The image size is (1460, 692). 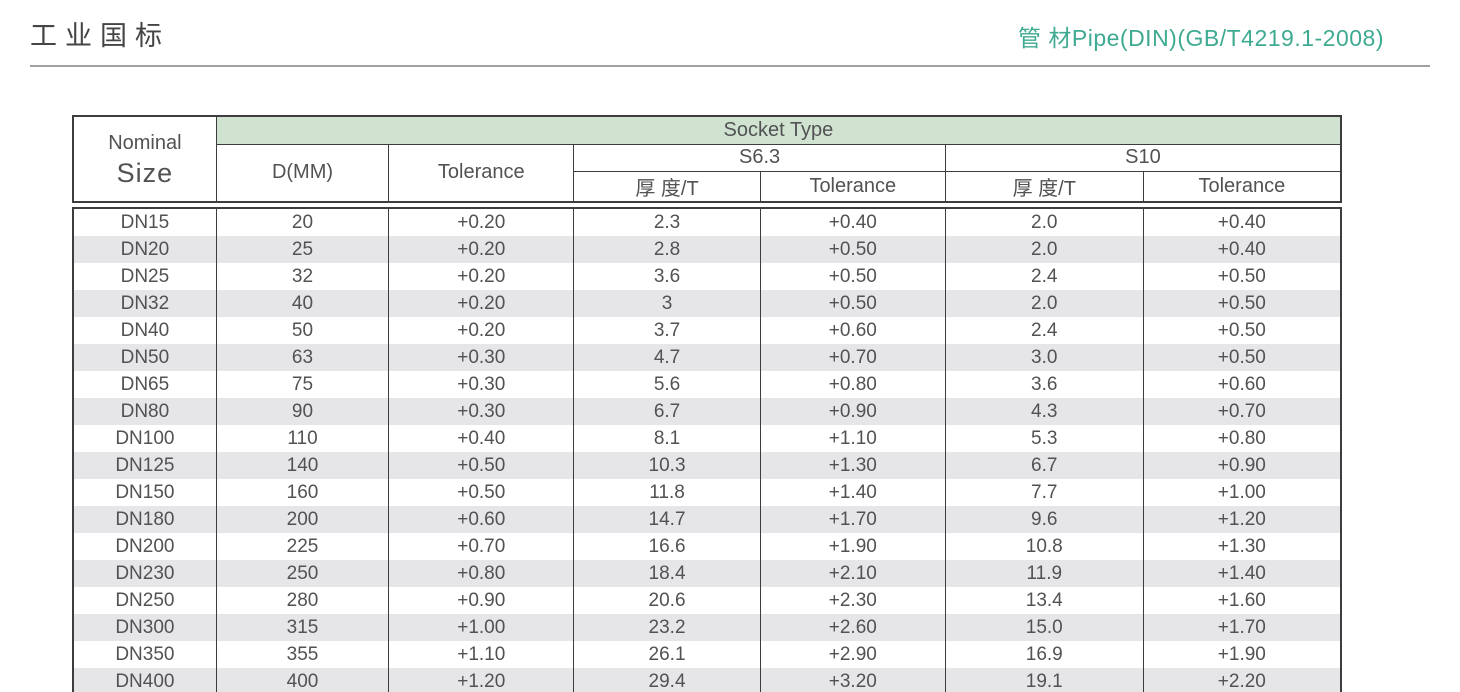 I want to click on table-cell: +1.60, so click(x=1241, y=600).